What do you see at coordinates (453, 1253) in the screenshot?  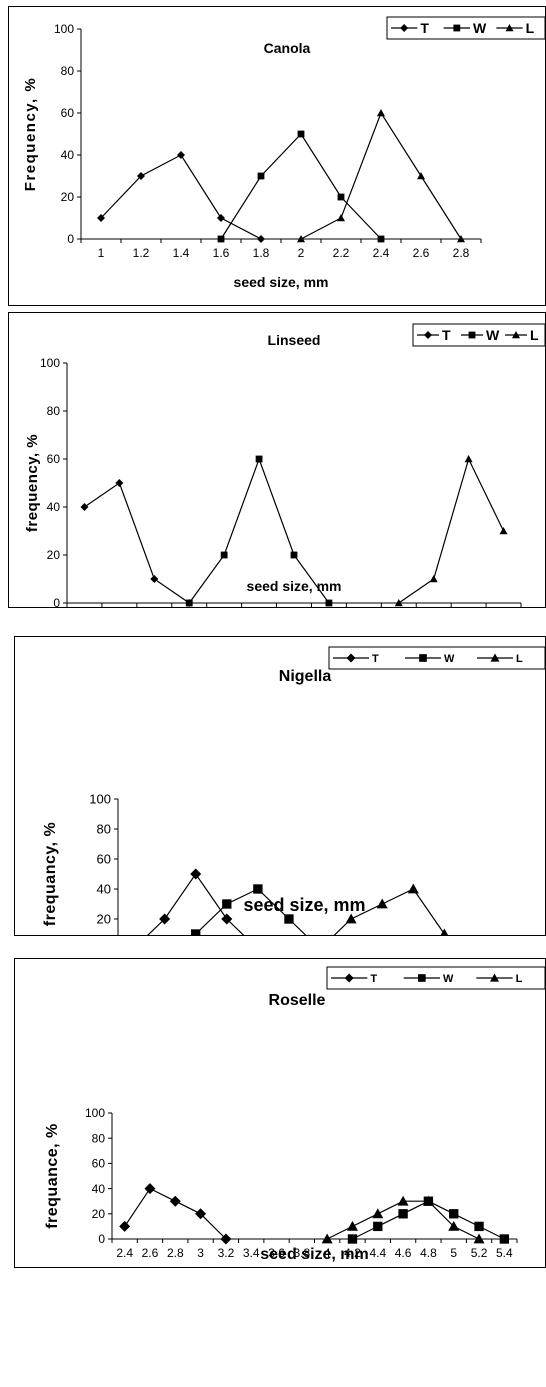 I see `x-tick-label: 5` at bounding box center [453, 1253].